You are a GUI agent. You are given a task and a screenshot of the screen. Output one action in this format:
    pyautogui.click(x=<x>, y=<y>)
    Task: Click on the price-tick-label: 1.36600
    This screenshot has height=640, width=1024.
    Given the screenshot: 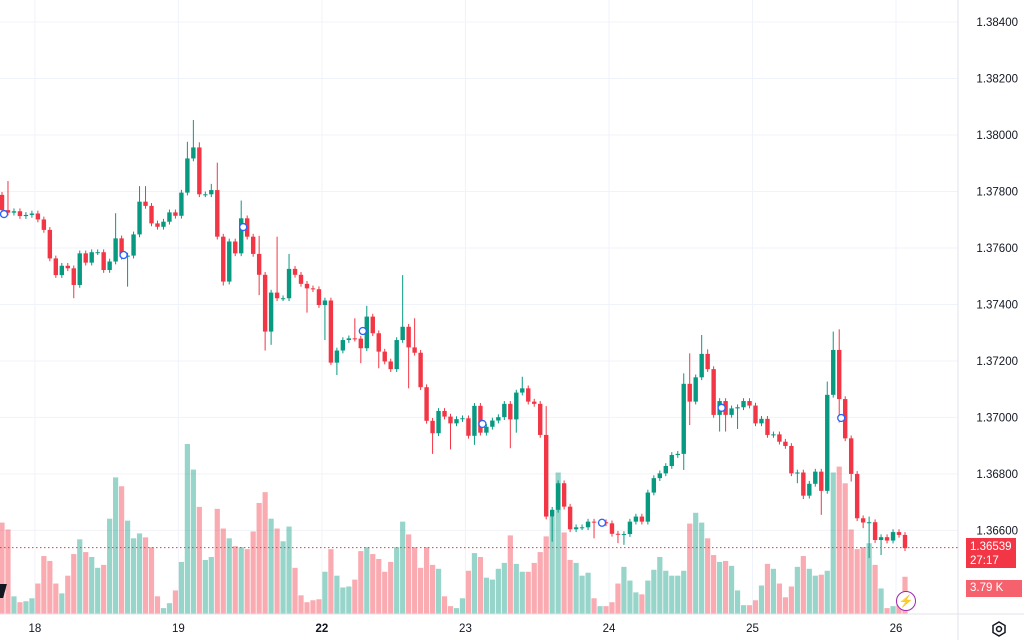 What is the action you would take?
    pyautogui.click(x=997, y=531)
    